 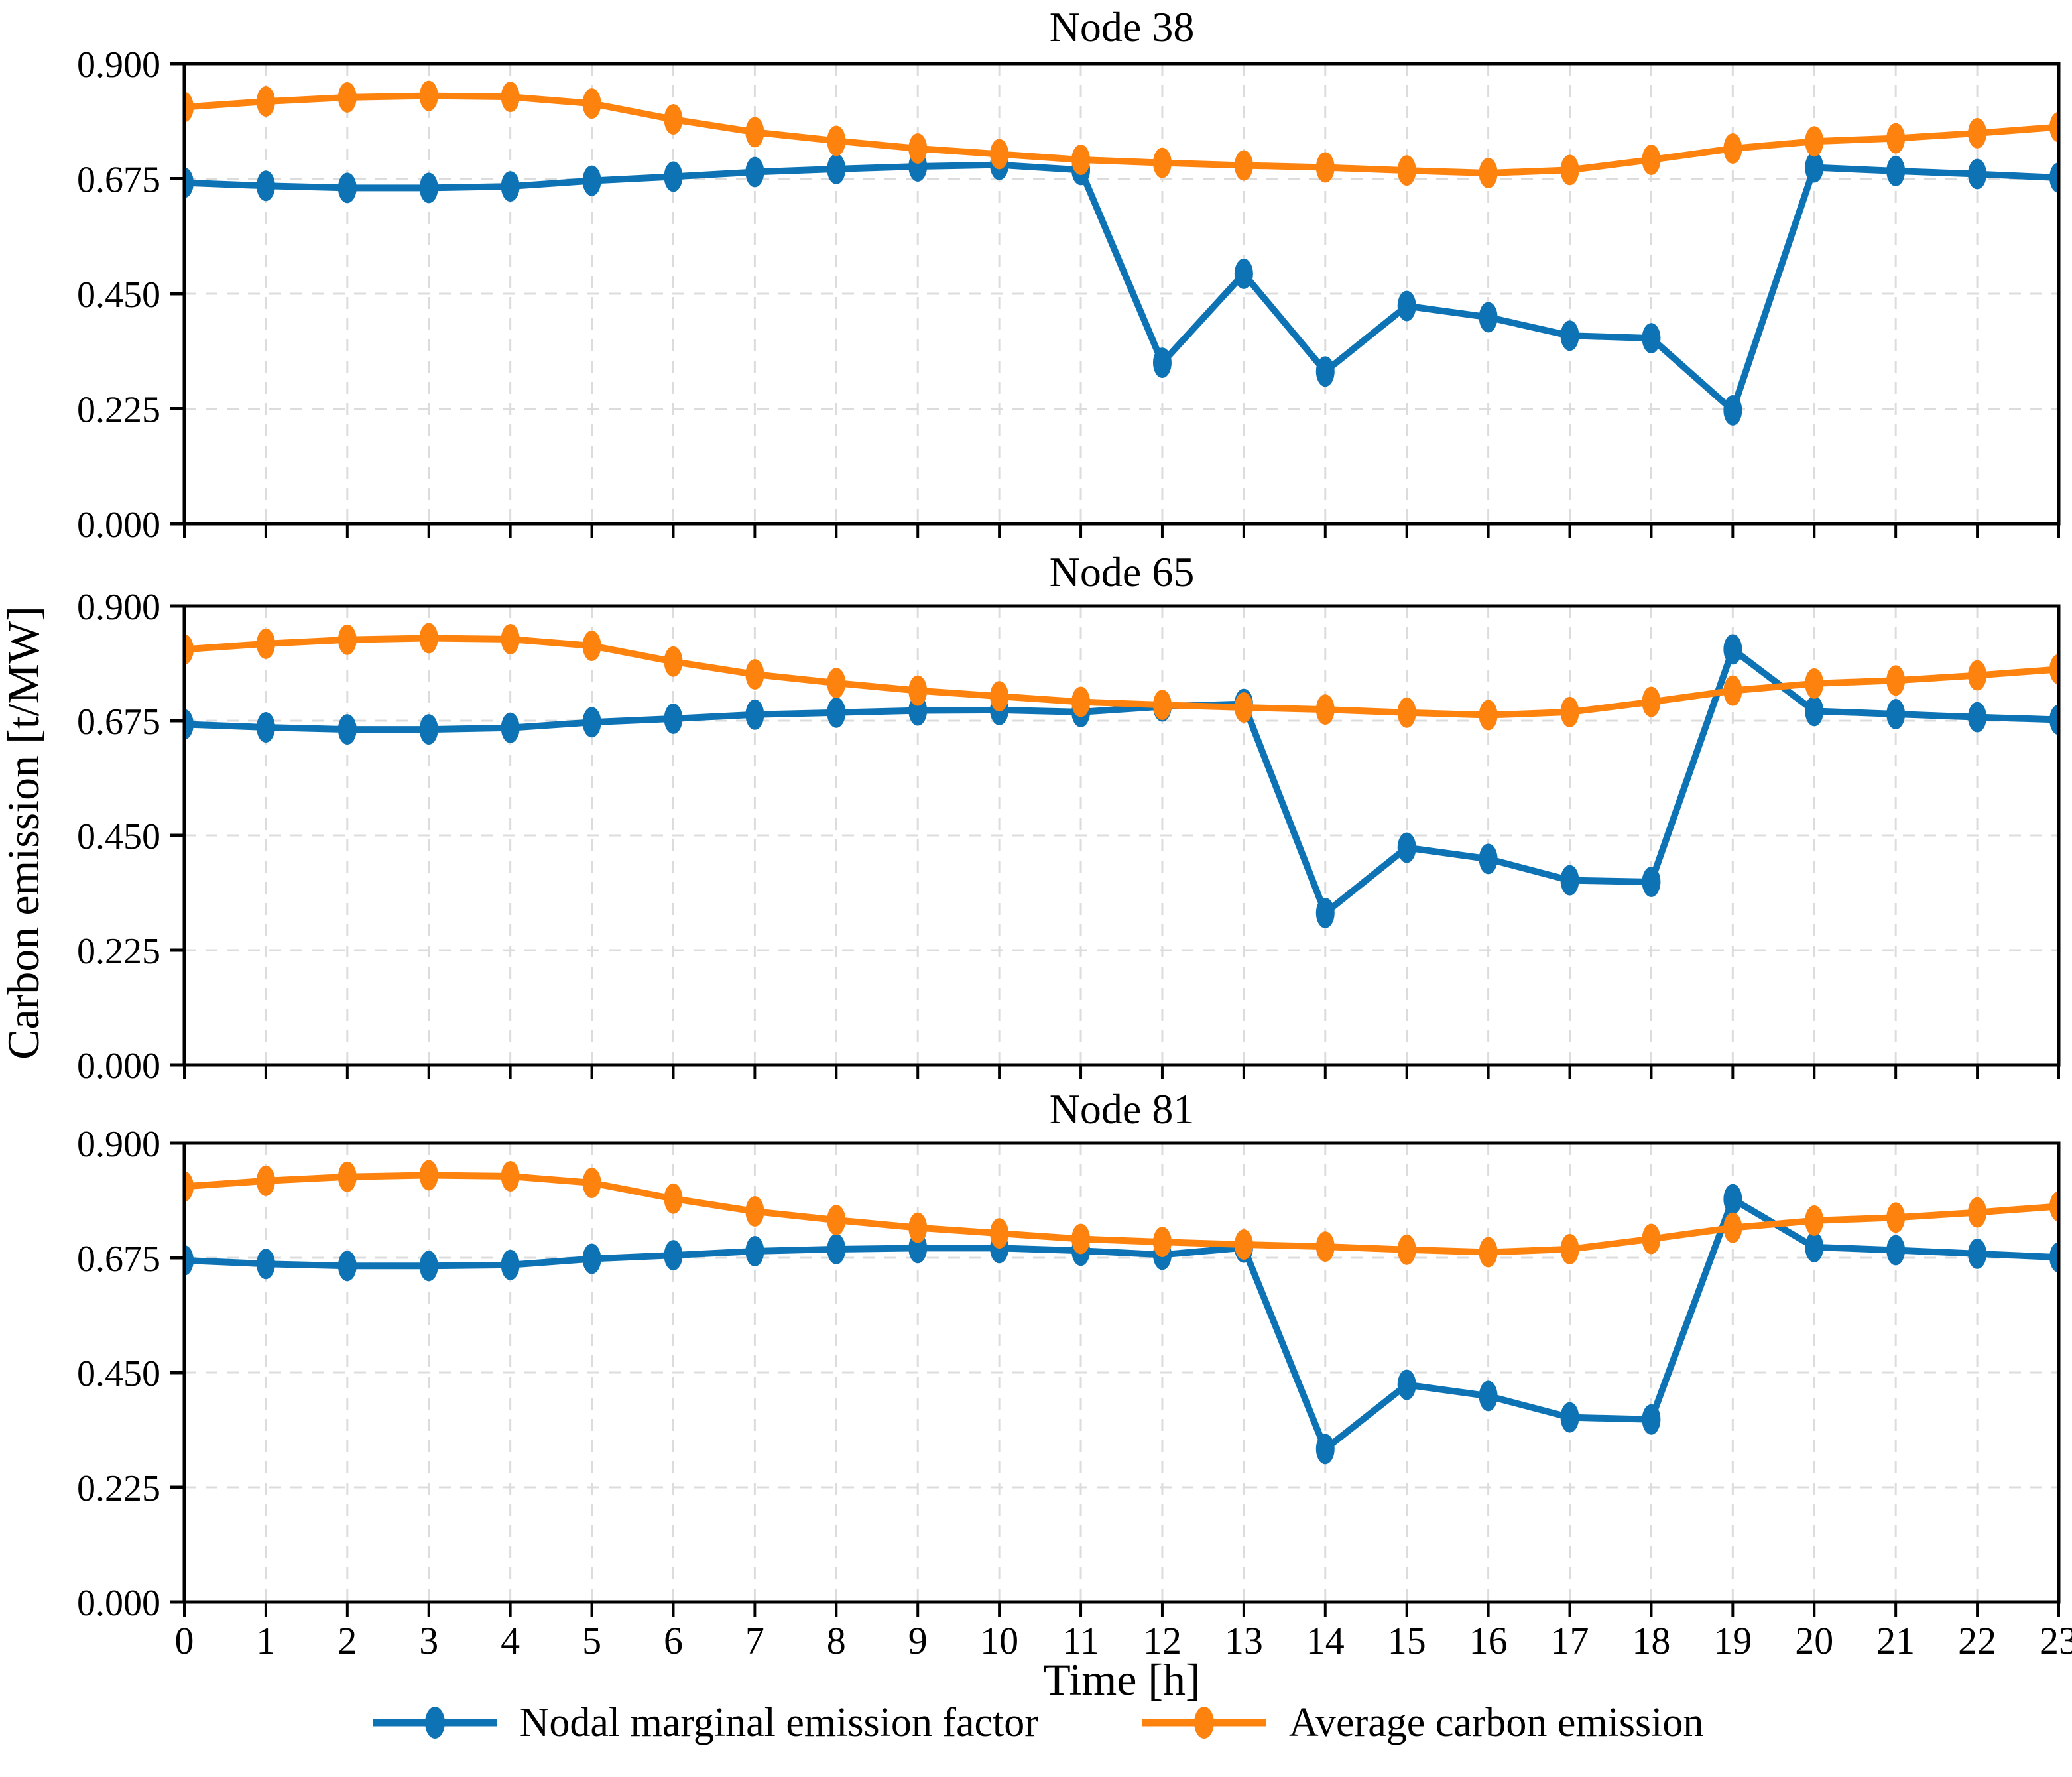 What do you see at coordinates (1814, 1641) in the screenshot?
I see `x-tick-label: 20` at bounding box center [1814, 1641].